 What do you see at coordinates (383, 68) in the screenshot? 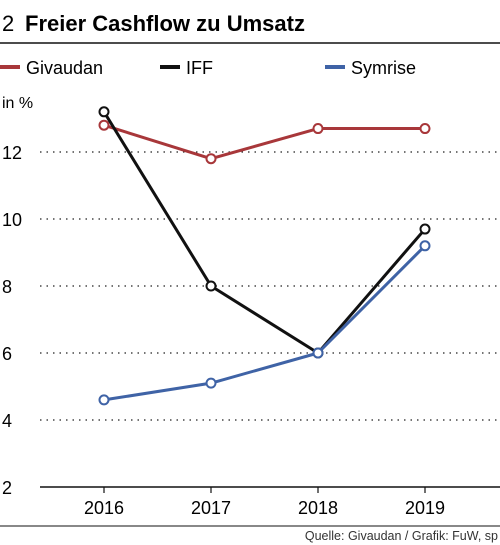
I see `legend-label-symrise: Symrise` at bounding box center [383, 68].